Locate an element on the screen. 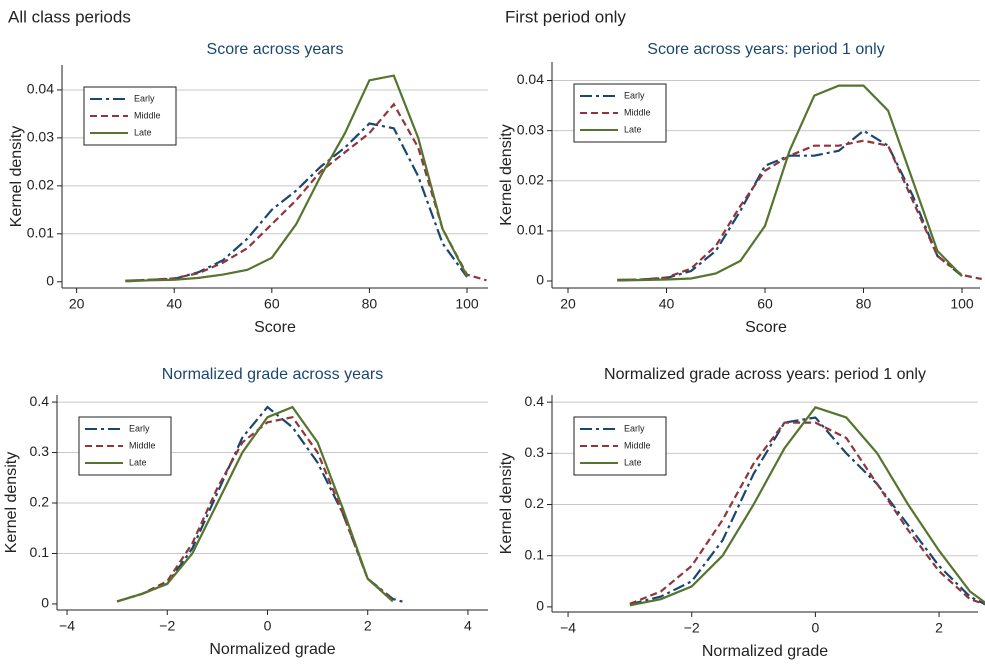 The height and width of the screenshot is (671, 985). chart-title: Score across years is located at coordinates (275, 49).